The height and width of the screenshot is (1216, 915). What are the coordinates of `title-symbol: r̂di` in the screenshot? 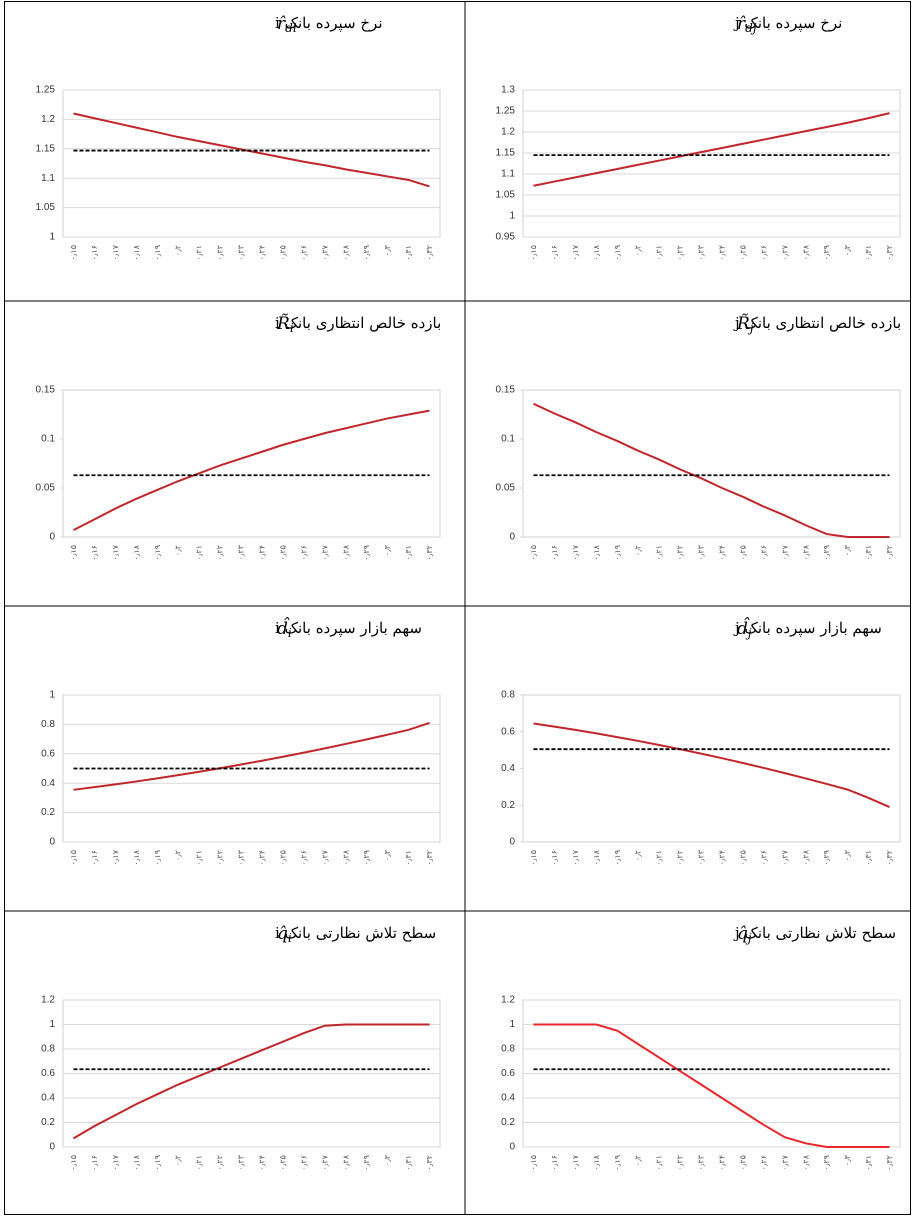 It's located at (287, 24).